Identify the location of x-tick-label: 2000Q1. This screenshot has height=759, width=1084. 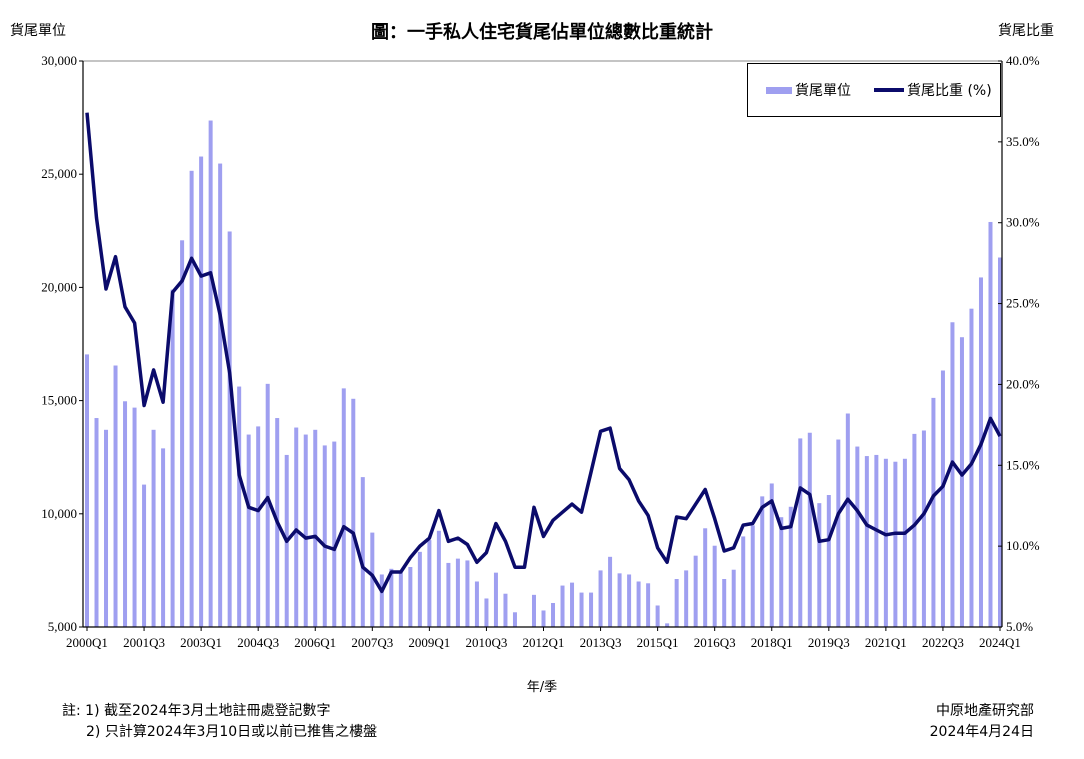
(87, 642).